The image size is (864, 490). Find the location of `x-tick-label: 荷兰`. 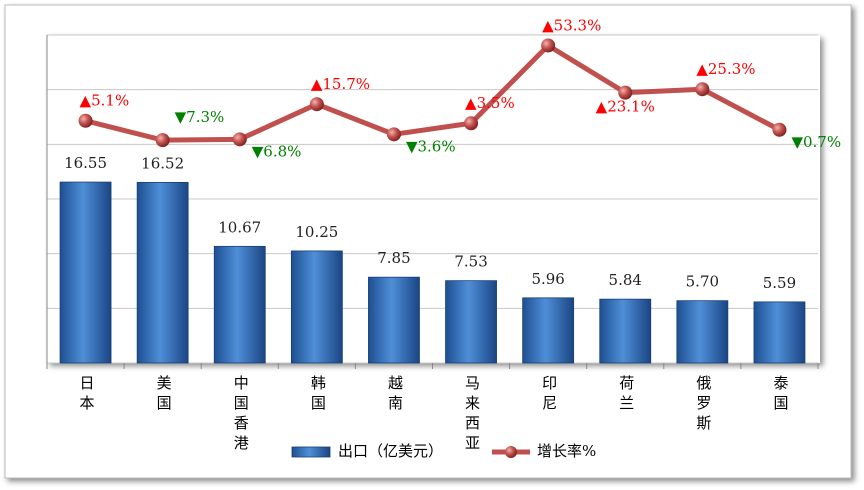

x-tick-label: 荷兰 is located at coordinates (626, 395).